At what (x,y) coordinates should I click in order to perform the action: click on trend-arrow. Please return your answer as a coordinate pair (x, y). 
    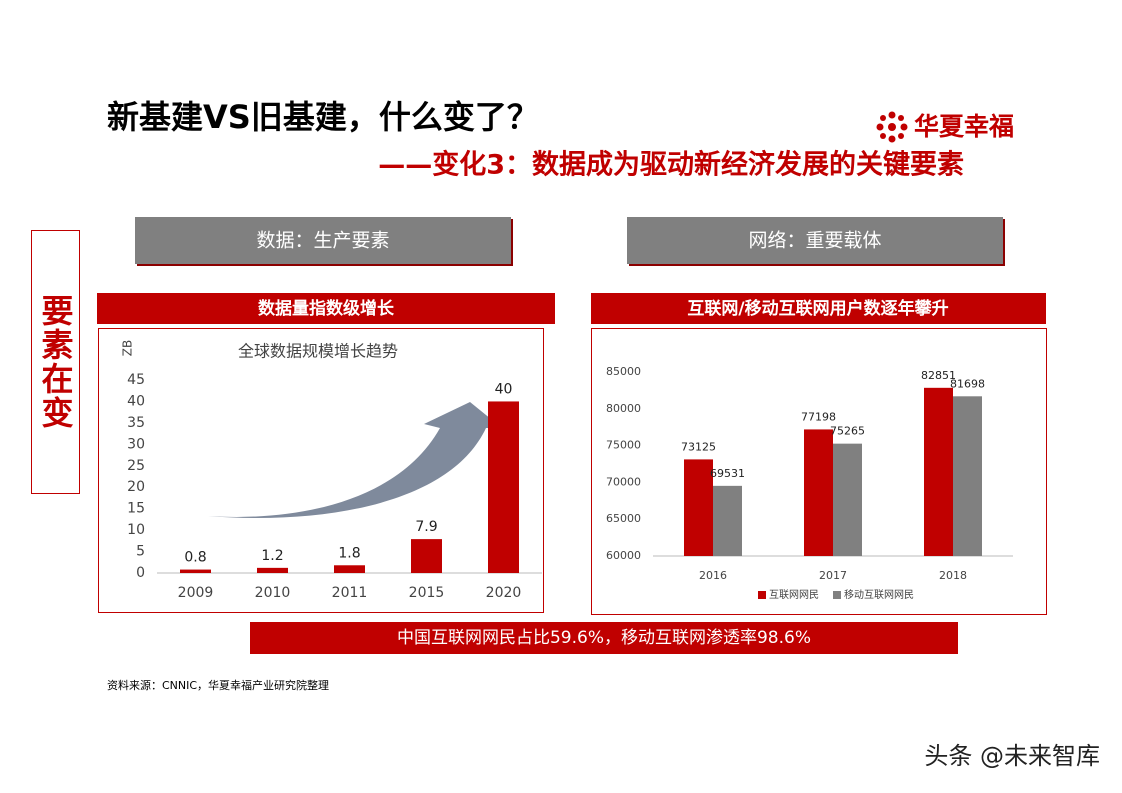
    Looking at the image, I should click on (355, 460).